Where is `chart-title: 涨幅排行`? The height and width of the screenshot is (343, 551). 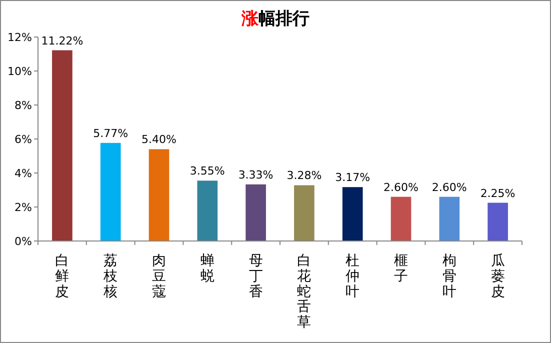 chart-title: 涨幅排行 is located at coordinates (275, 19).